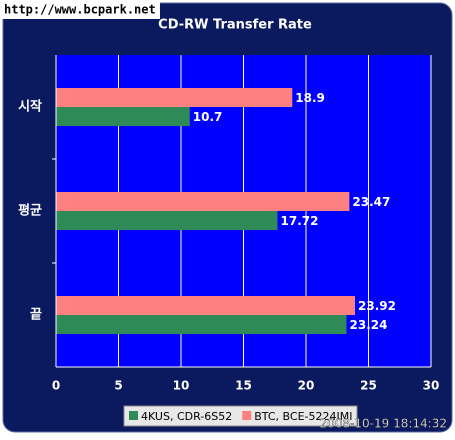  What do you see at coordinates (306, 386) in the screenshot?
I see `x-tick-label: 20` at bounding box center [306, 386].